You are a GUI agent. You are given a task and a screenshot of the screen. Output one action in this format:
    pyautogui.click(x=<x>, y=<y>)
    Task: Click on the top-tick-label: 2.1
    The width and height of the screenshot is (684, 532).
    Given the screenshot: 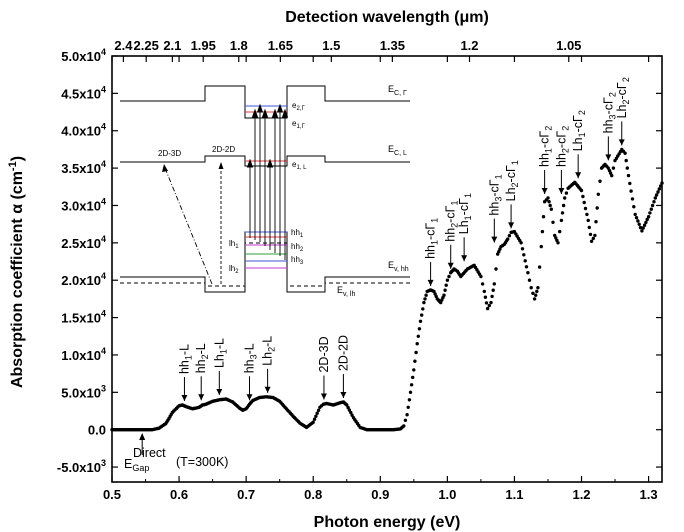 What is the action you would take?
    pyautogui.click(x=172, y=45)
    